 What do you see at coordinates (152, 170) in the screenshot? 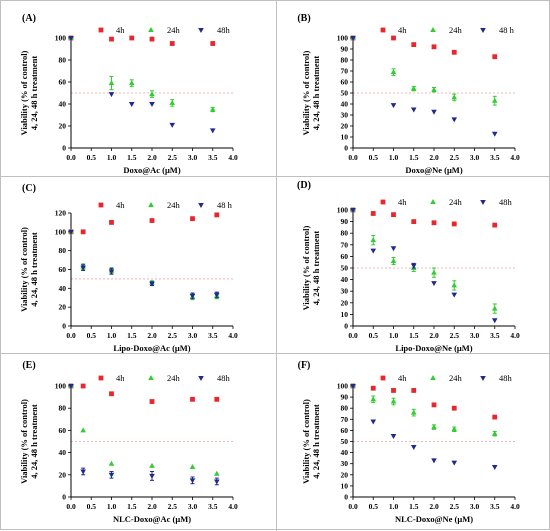
I see `x-axis-label: Doxo@Ac (μM)` at bounding box center [152, 170].